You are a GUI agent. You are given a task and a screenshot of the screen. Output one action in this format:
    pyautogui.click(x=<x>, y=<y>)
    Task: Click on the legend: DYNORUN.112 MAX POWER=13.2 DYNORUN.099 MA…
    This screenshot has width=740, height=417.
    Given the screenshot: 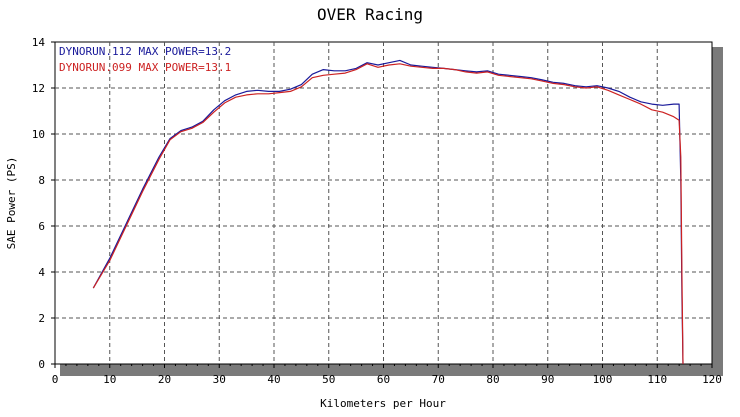 What is the action you would take?
    pyautogui.click(x=145, y=59)
    